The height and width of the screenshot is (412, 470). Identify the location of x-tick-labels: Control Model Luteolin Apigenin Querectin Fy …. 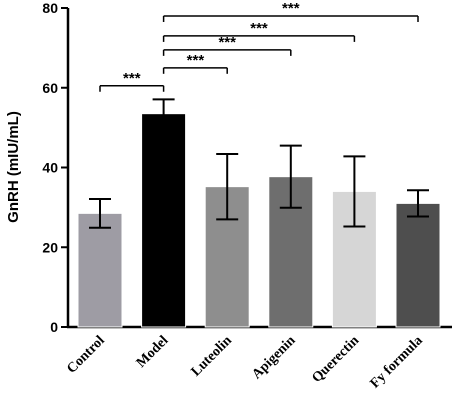
(244, 362).